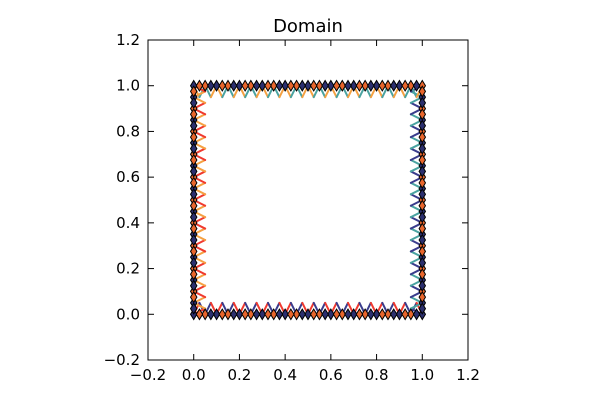 The image size is (600, 400). What do you see at coordinates (128, 223) in the screenshot?
I see `y-tick-label: 0.4` at bounding box center [128, 223].